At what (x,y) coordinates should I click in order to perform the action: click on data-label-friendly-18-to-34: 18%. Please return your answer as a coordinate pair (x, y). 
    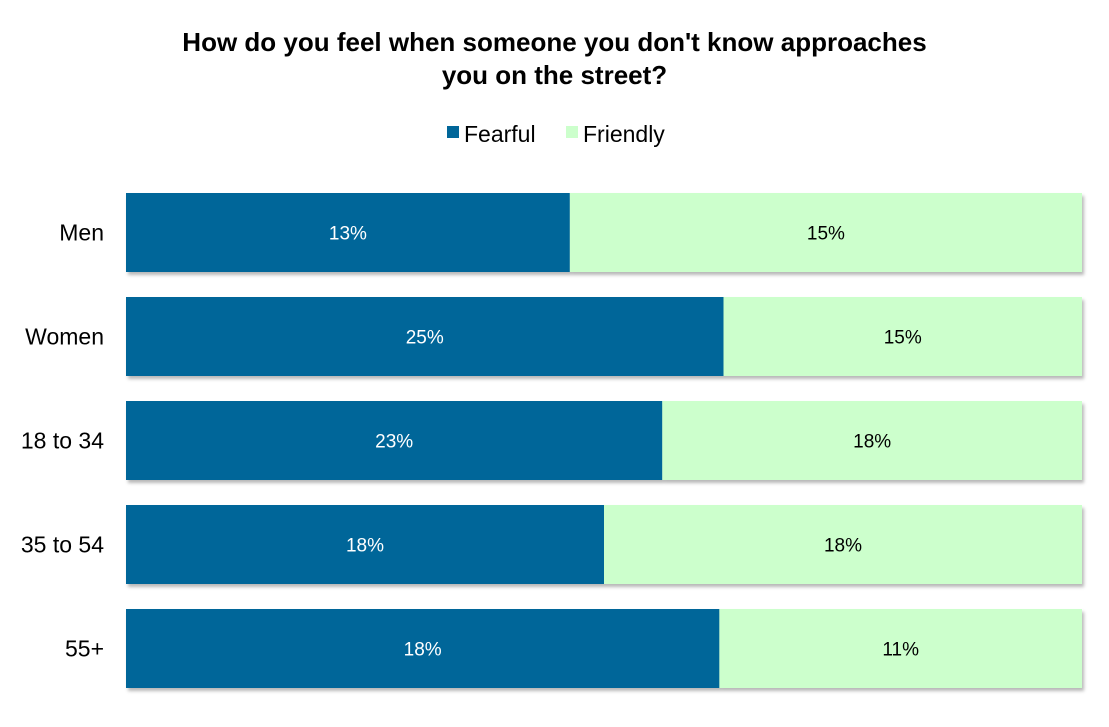
    Looking at the image, I should click on (872, 442).